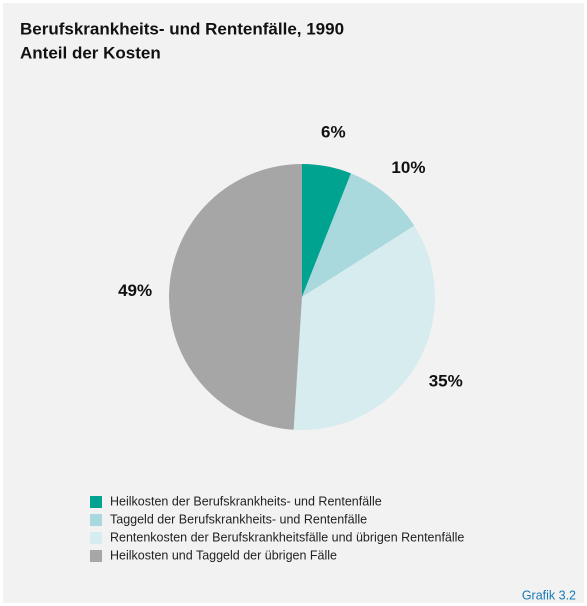 Image resolution: width=587 pixels, height=606 pixels. Describe the element at coordinates (446, 380) in the screenshot. I see `data-label: 35%` at that location.